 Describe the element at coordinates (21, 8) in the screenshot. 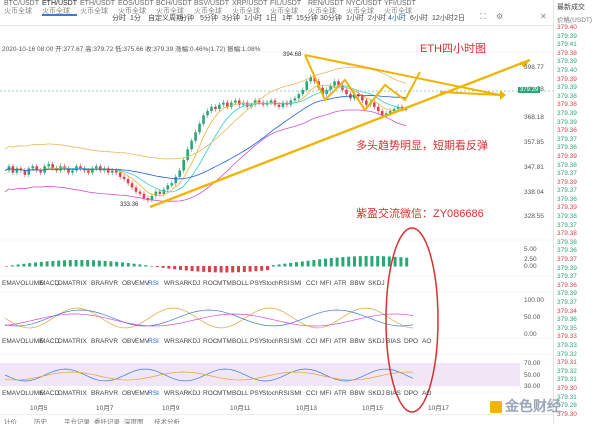

I see `pair-tab: BTC/USDT 火币全球` at that location.